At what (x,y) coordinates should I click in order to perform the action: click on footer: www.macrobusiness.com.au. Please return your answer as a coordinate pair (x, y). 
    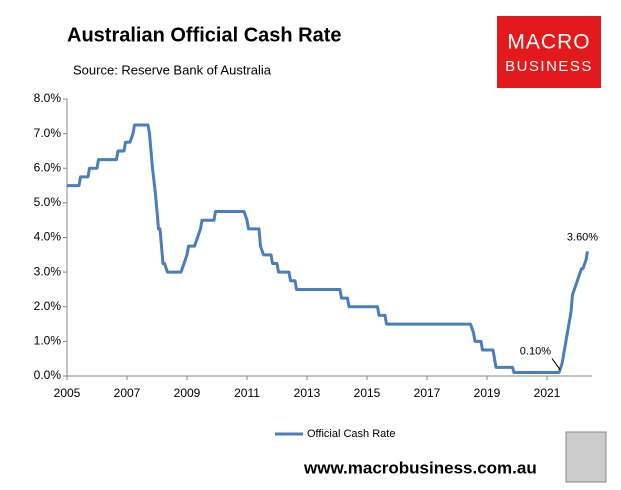
    Looking at the image, I should click on (420, 467).